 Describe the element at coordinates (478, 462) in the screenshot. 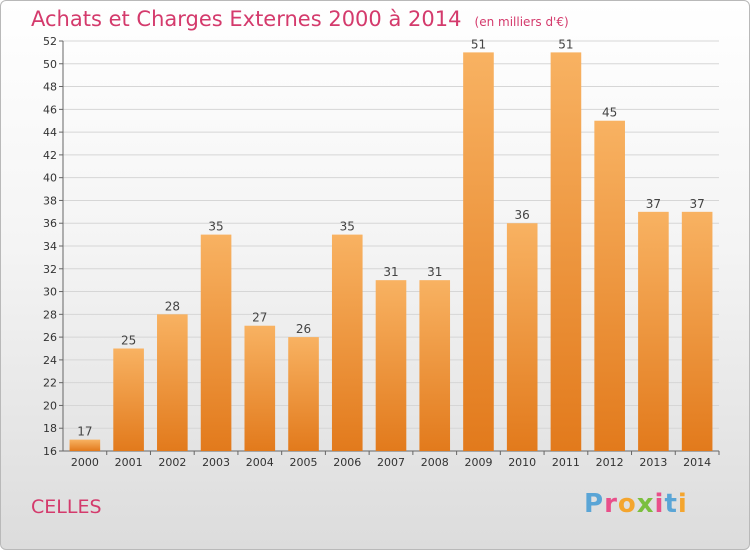

I see `x-tick-label: 2009` at that location.